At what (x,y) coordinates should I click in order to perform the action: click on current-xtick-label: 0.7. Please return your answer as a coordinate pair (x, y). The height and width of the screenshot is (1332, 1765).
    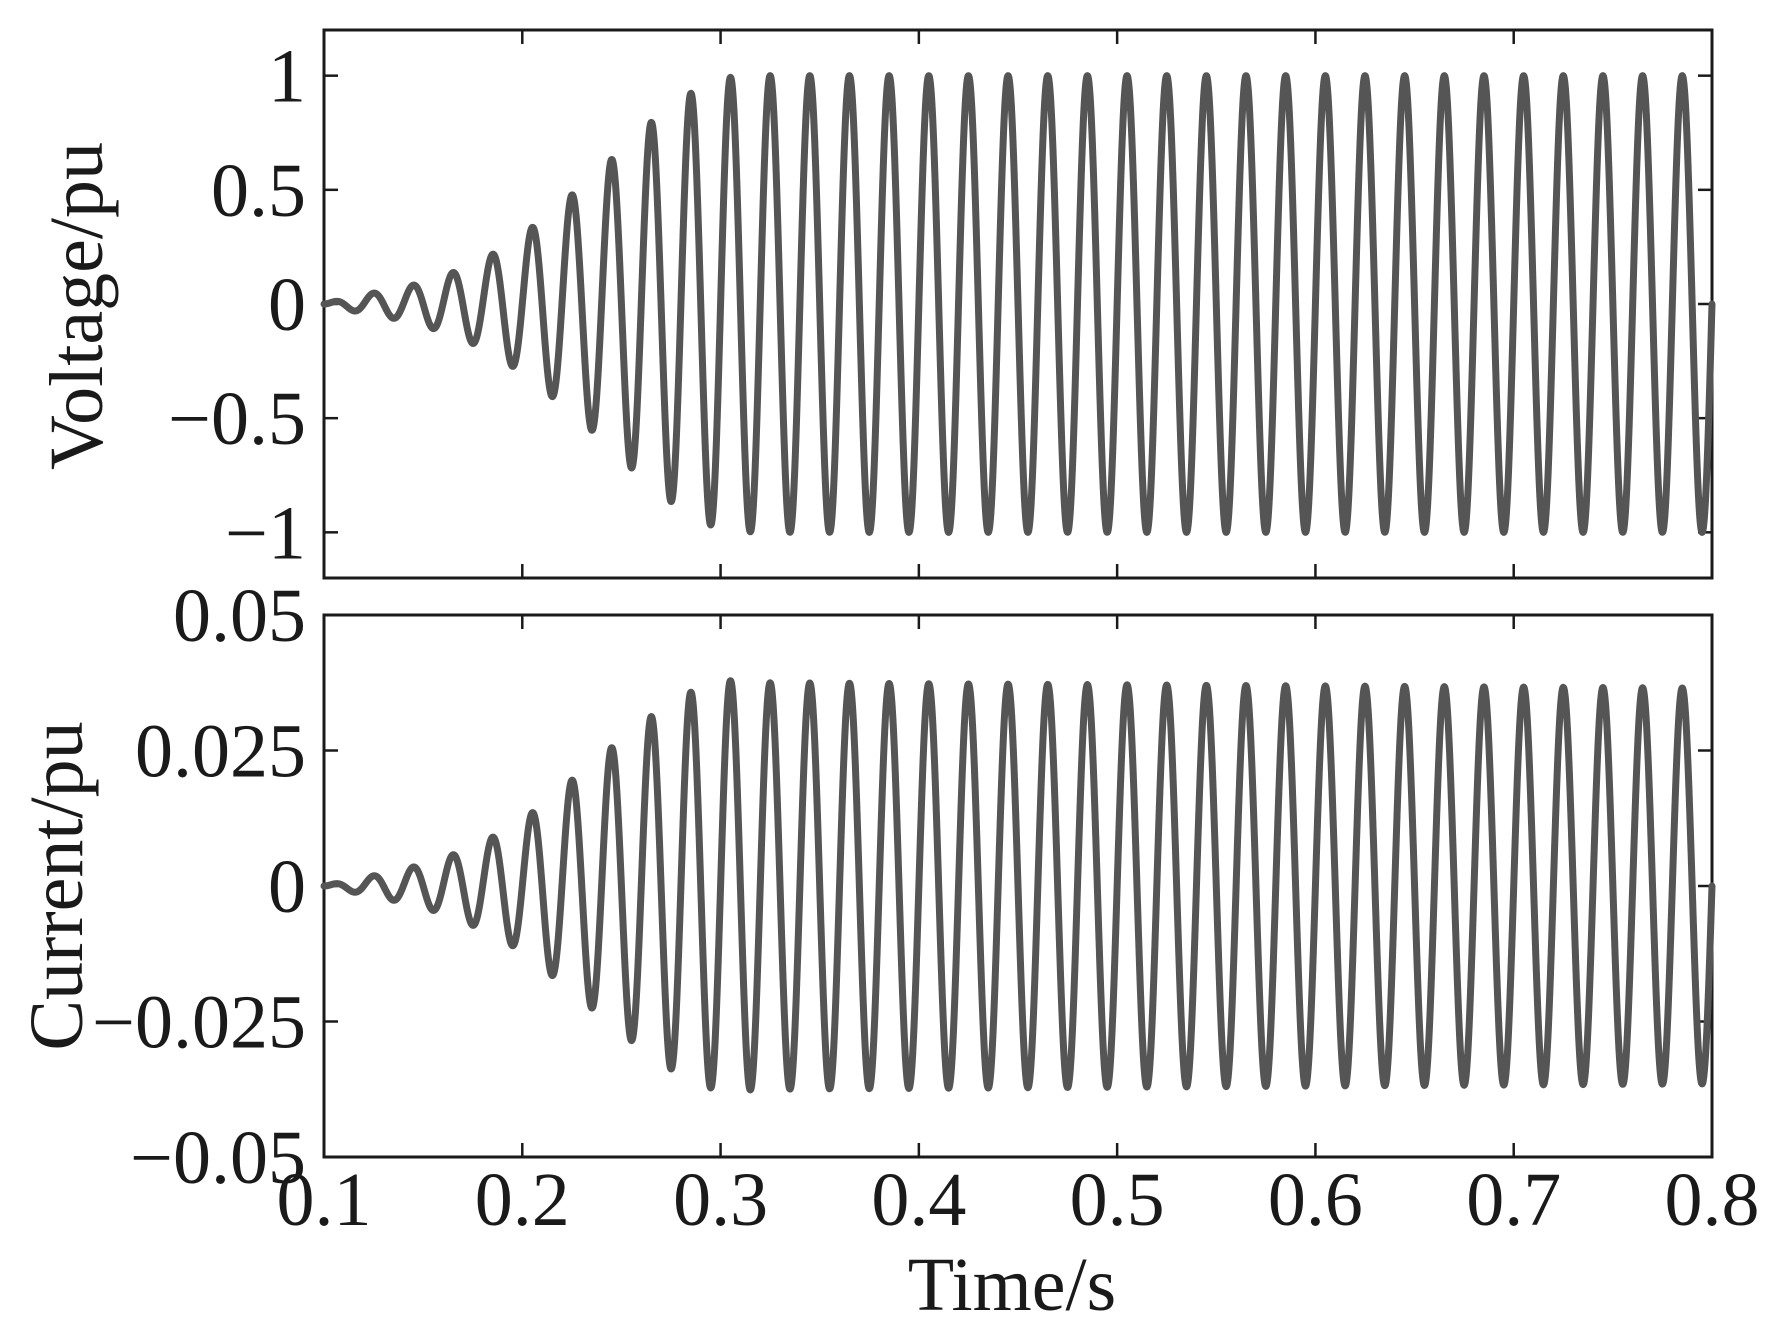
    Looking at the image, I should click on (1513, 1200).